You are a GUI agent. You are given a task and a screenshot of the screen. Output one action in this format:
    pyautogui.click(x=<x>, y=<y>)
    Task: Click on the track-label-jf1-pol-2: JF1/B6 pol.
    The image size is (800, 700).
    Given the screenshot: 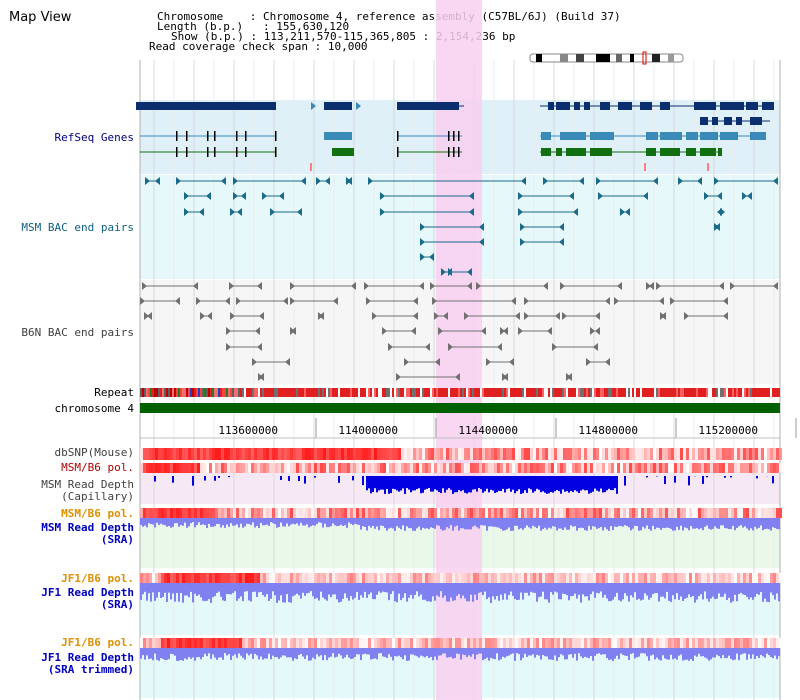 What is the action you would take?
    pyautogui.click(x=97, y=642)
    